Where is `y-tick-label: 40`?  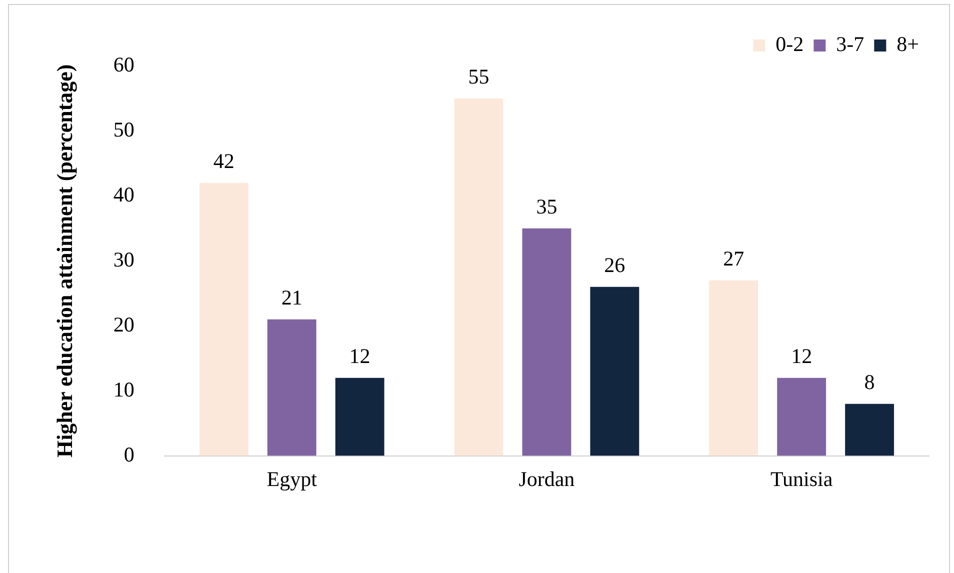 y-tick-label: 40 is located at coordinates (123, 194).